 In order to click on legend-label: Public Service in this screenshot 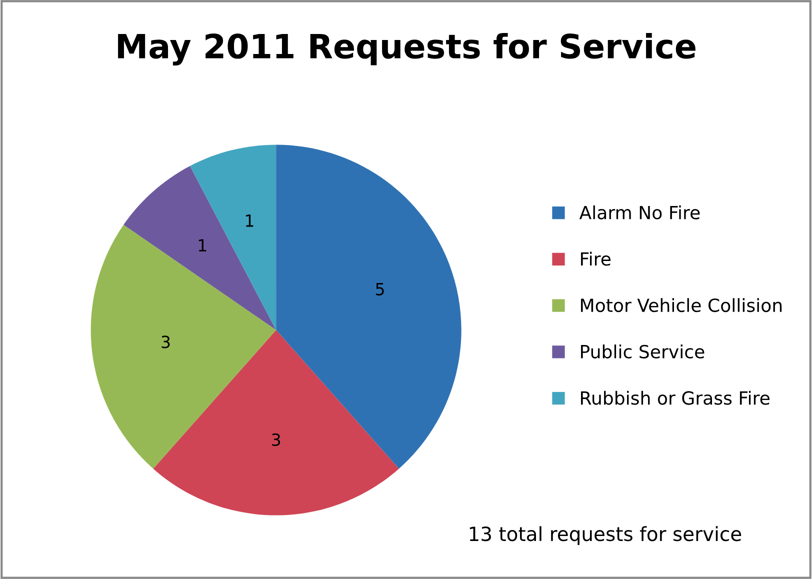, I will do `click(642, 351)`.